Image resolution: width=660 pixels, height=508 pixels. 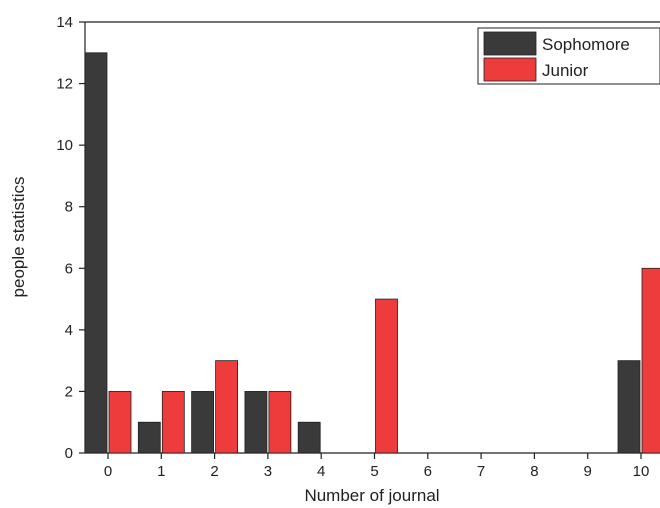 I want to click on legend-swatch-sophomore, so click(x=510, y=43).